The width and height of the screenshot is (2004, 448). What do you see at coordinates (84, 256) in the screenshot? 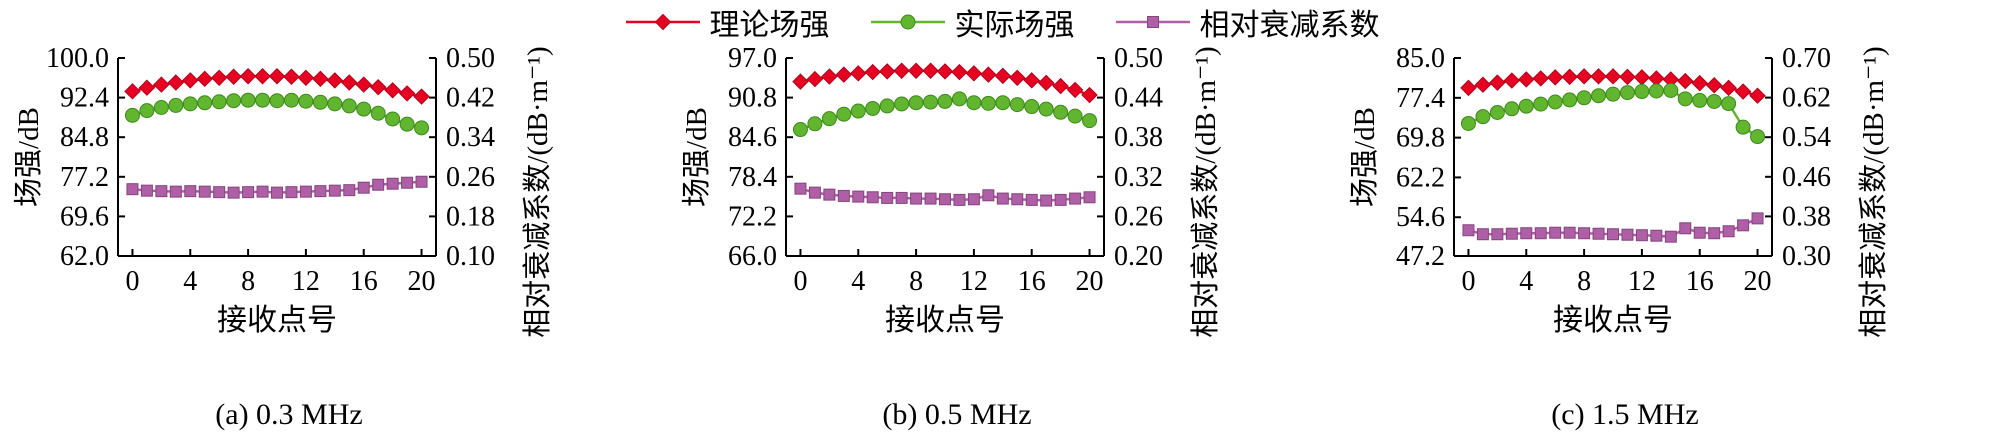
I see `y-left-tick-label: 62.0` at bounding box center [84, 256].